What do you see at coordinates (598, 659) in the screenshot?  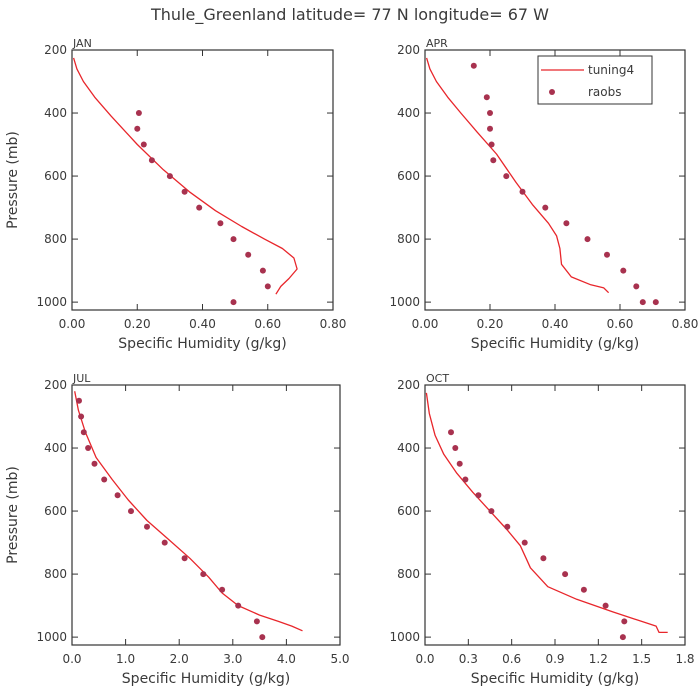 I see `x-tick-label: 1.2` at bounding box center [598, 659].